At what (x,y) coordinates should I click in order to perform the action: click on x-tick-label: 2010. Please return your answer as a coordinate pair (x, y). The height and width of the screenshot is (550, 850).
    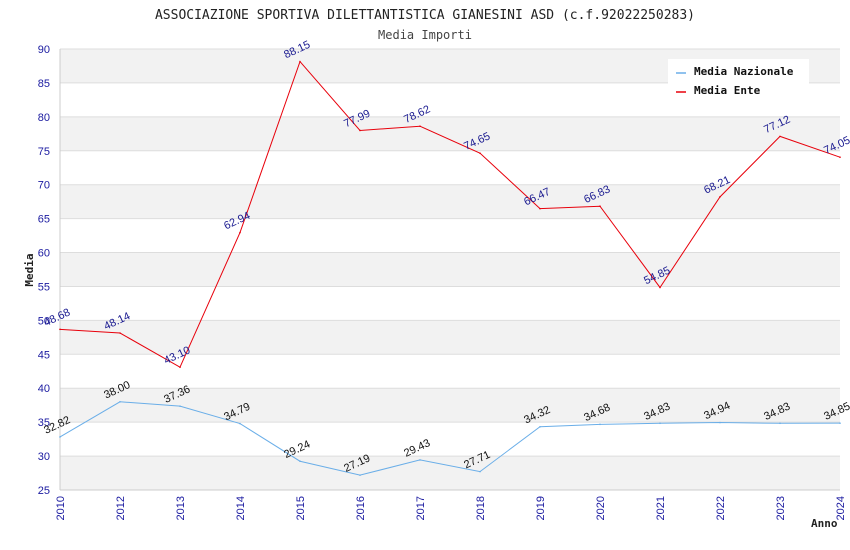
    Looking at the image, I should click on (61, 508).